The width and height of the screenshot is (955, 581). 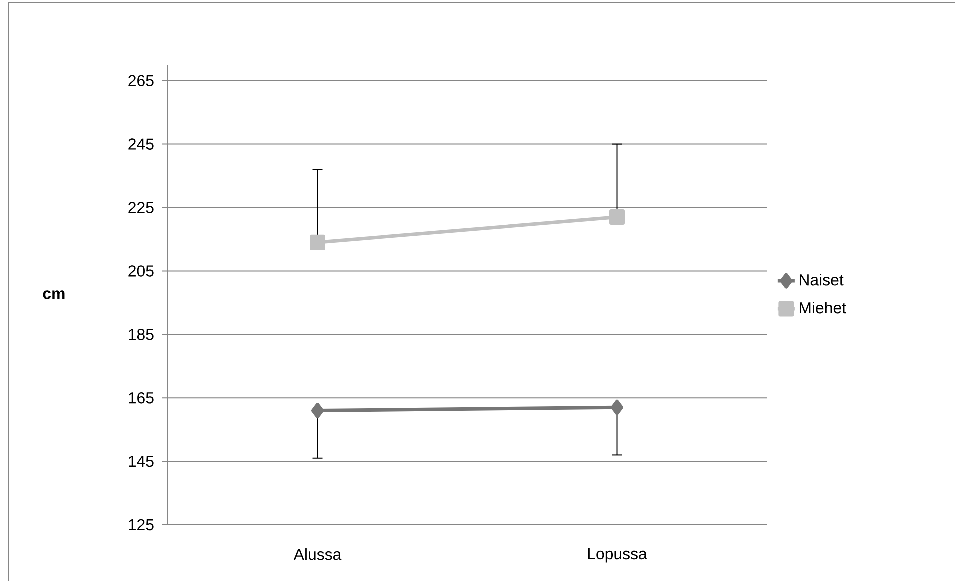 What do you see at coordinates (54, 295) in the screenshot?
I see `y-axis-title: cm` at bounding box center [54, 295].